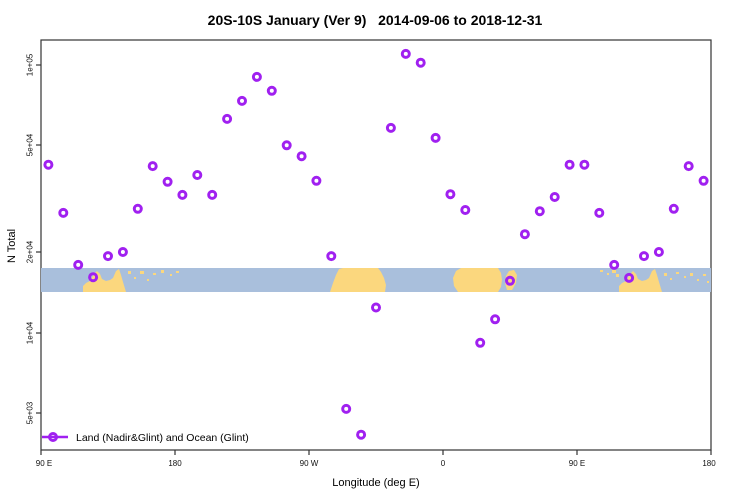  I want to click on land-patch-africa, so click(477, 280).